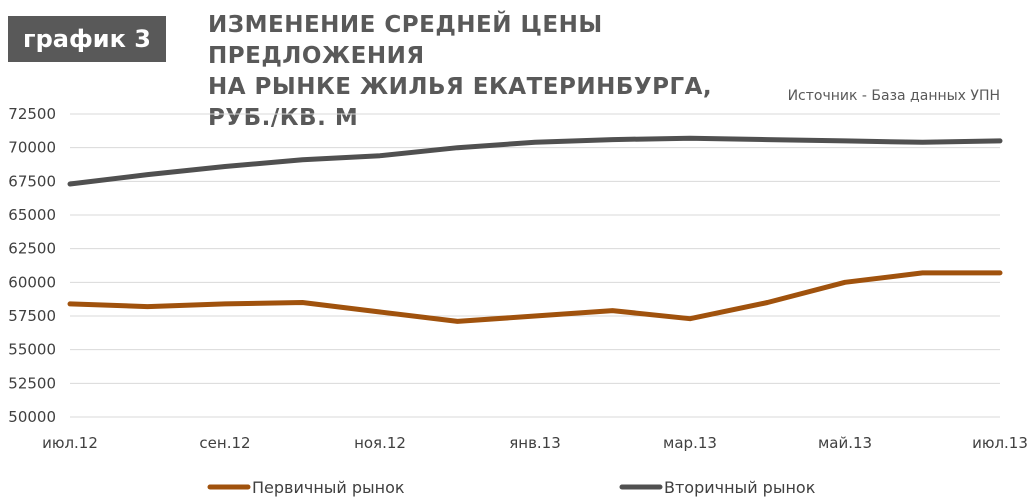 Image resolution: width=1028 pixels, height=502 pixels. What do you see at coordinates (690, 443) in the screenshot?
I see `x-tick-label: мар.13` at bounding box center [690, 443].